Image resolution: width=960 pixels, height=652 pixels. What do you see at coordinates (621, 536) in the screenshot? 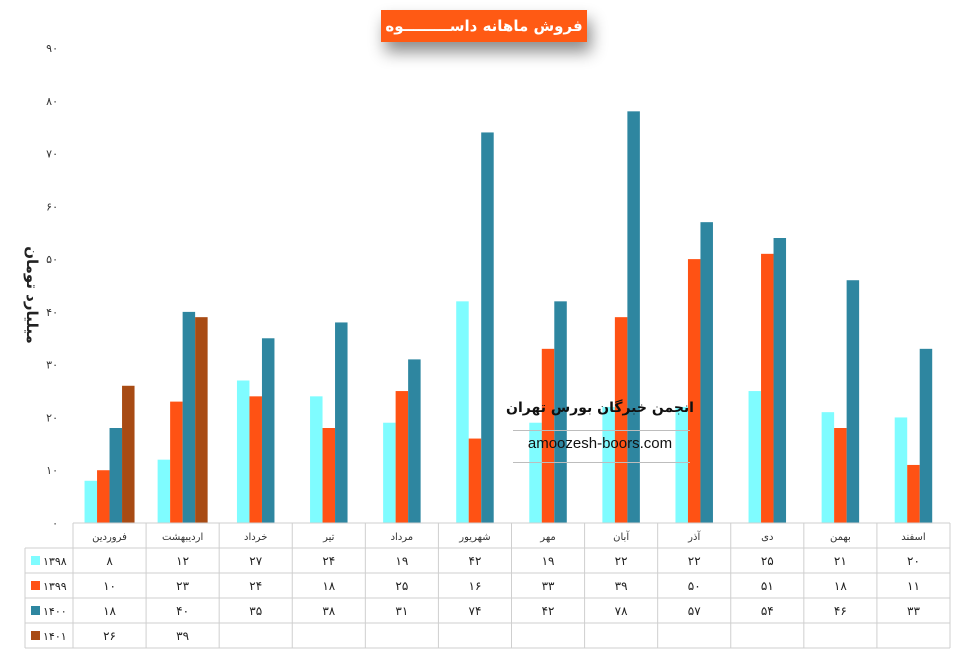
I see `category-label: آبان` at bounding box center [621, 536].